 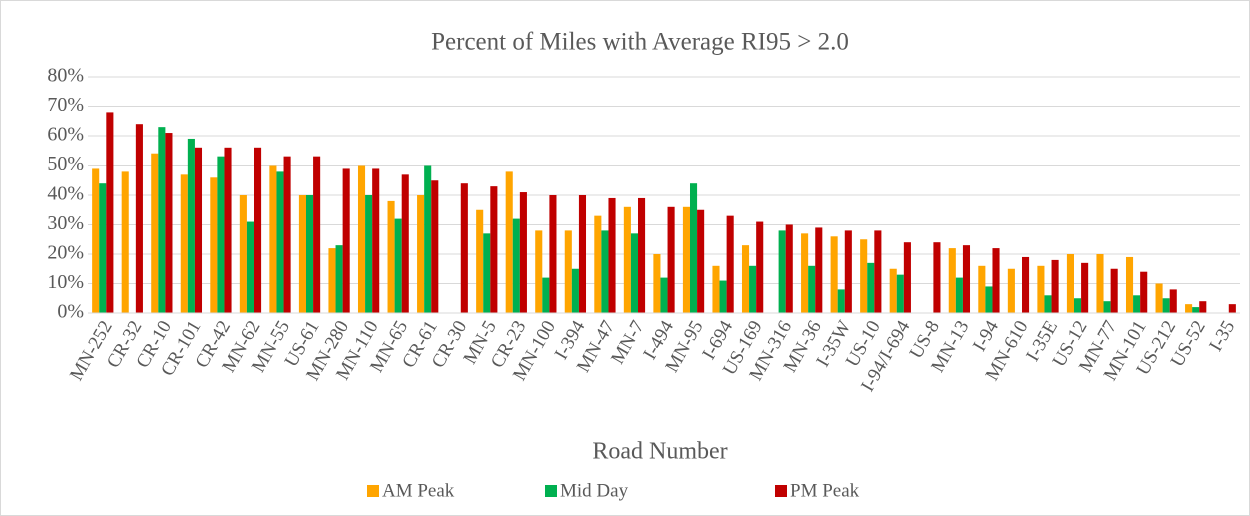 What do you see at coordinates (659, 452) in the screenshot?
I see `x-axis-title: Road Number` at bounding box center [659, 452].